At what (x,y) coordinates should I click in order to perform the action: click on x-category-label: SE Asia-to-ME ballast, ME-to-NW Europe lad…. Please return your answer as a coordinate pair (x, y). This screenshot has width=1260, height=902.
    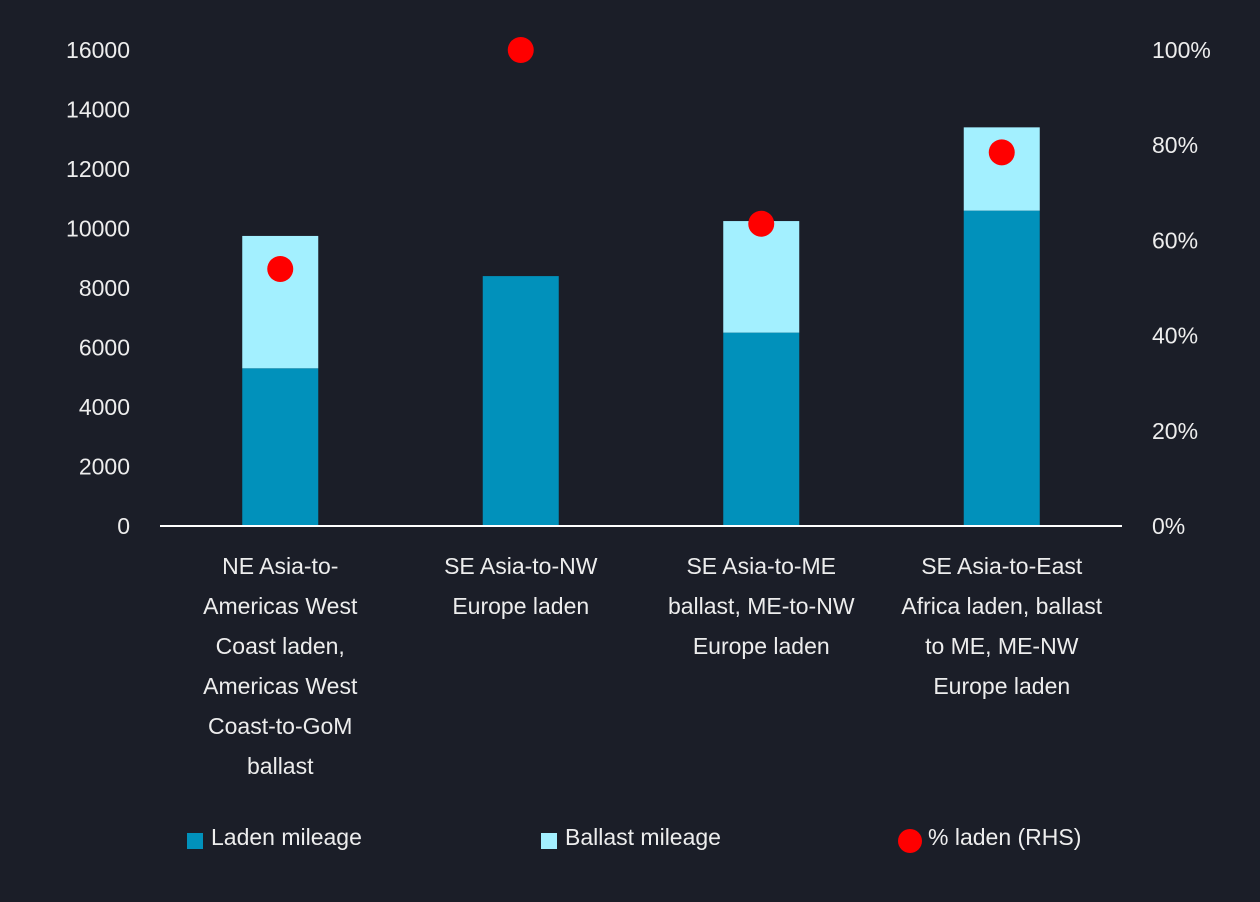
    Looking at the image, I should click on (761, 606).